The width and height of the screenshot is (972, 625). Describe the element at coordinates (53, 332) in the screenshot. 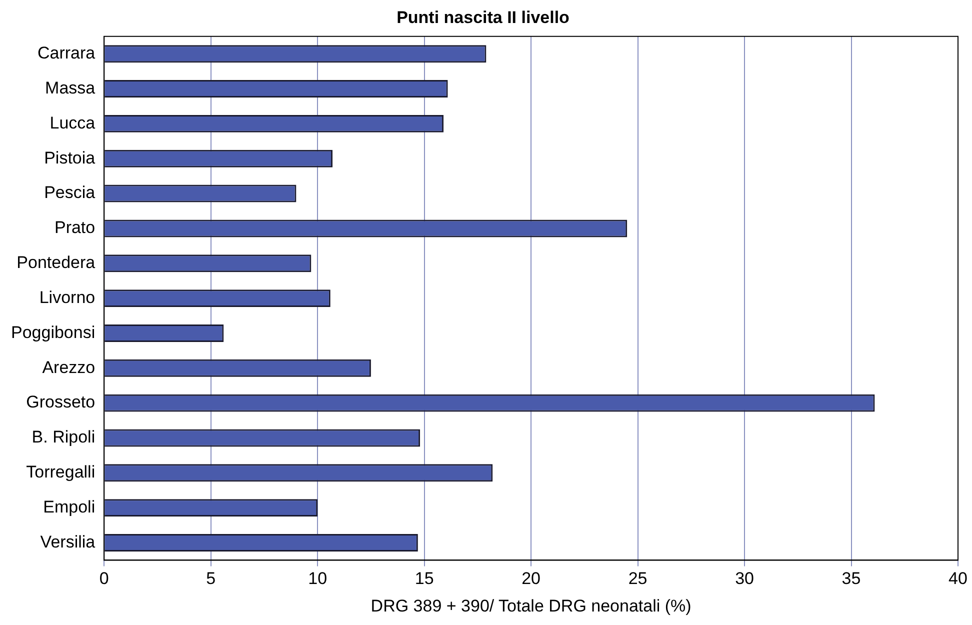

I see `y-tick-label: Poggibonsi` at that location.